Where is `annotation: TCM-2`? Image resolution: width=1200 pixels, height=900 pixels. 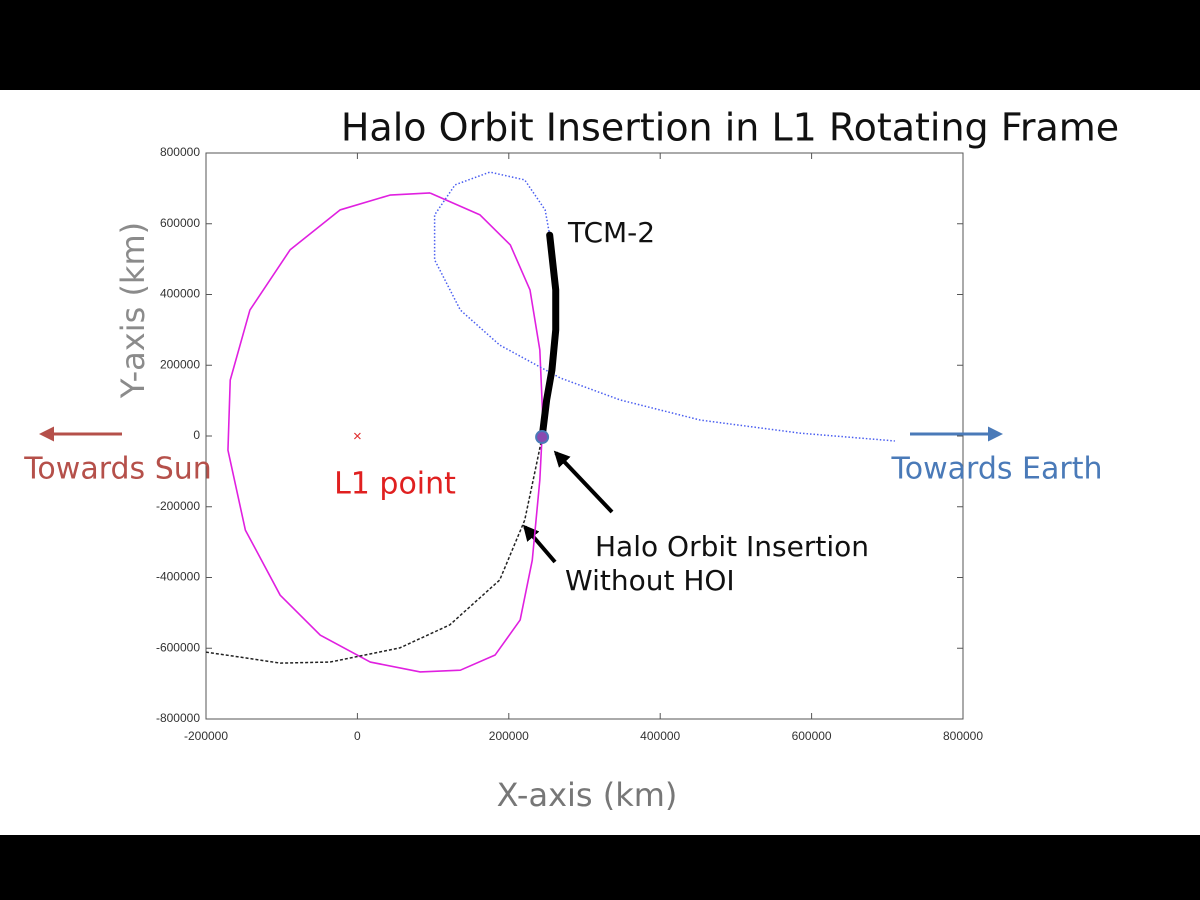
annotation: TCM-2 is located at coordinates (611, 232).